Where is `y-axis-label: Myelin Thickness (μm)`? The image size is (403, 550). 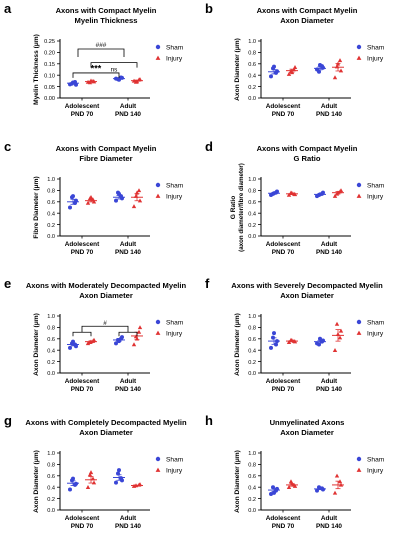 y-axis-label: Myelin Thickness (μm) is located at coordinates (36, 69).